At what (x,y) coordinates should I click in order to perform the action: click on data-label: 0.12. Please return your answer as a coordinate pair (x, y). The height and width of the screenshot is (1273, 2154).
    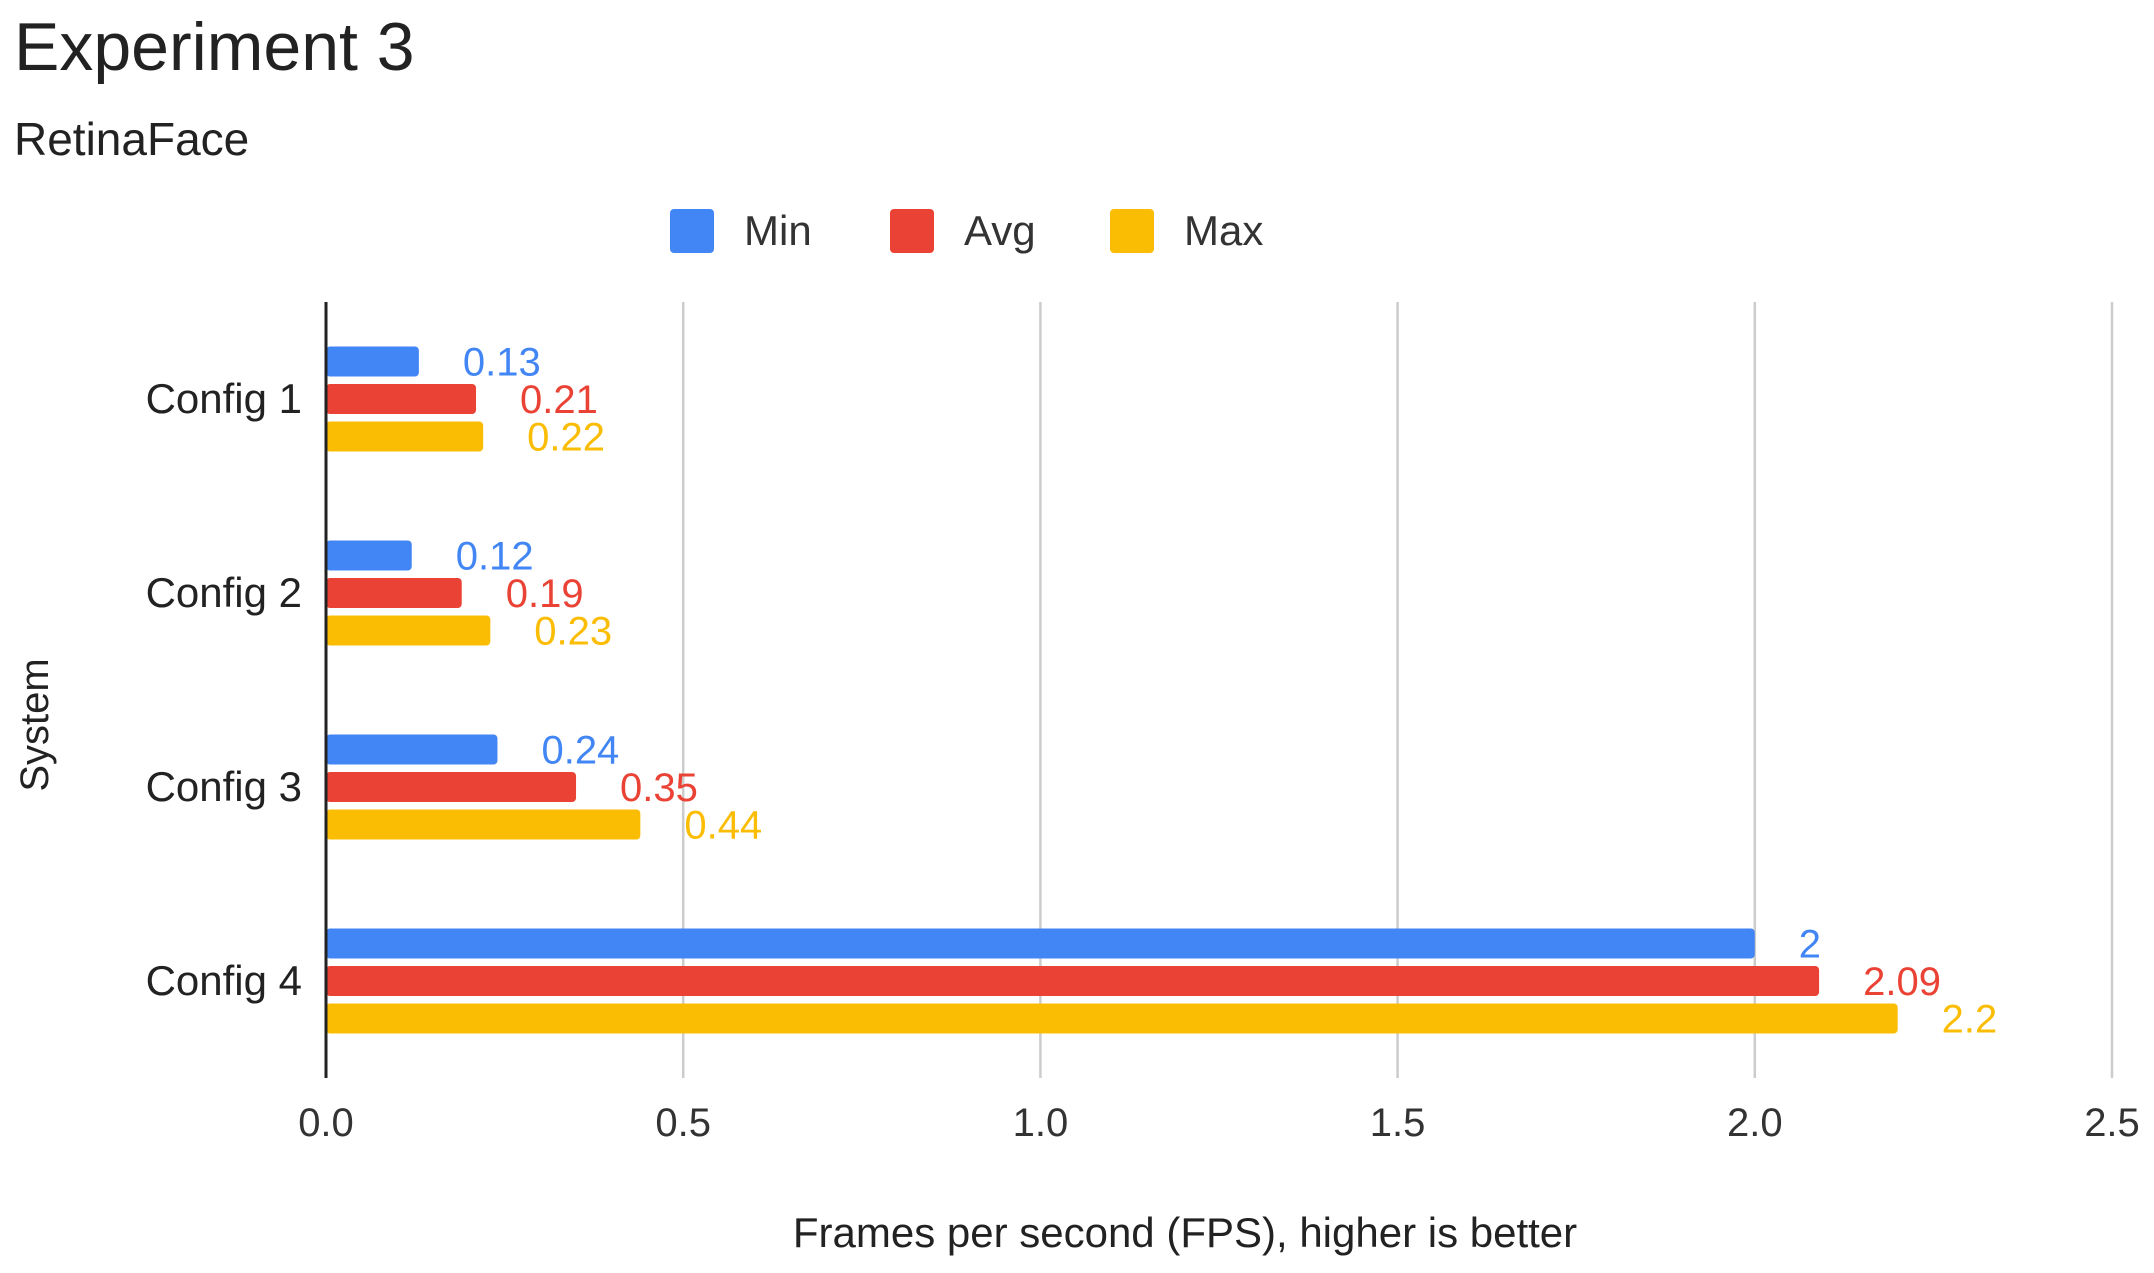
    Looking at the image, I should click on (495, 557).